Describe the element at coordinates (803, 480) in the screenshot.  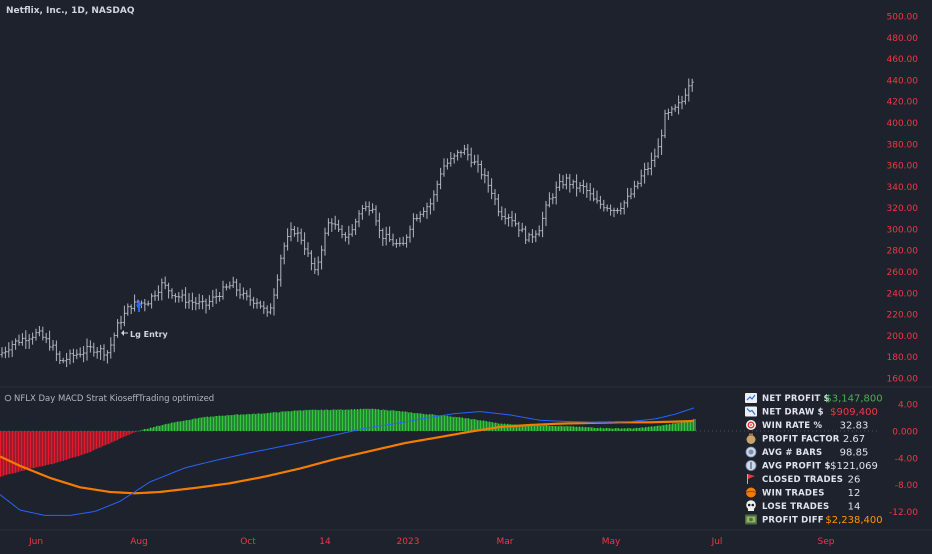
I see `stat-row: CLOSED TRADES 26` at that location.